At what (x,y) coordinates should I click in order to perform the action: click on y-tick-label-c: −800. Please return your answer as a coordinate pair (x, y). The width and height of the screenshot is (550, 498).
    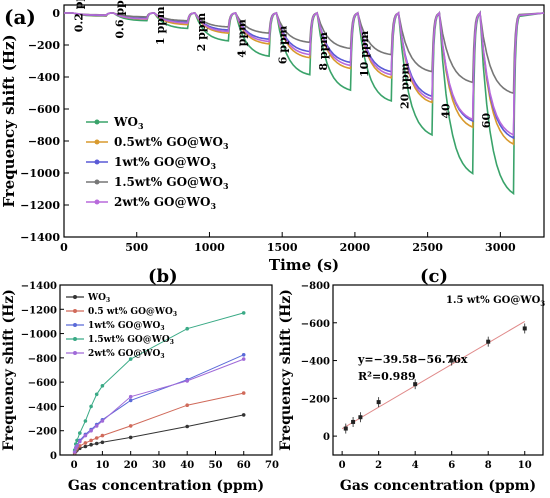
    Looking at the image, I should click on (315, 286).